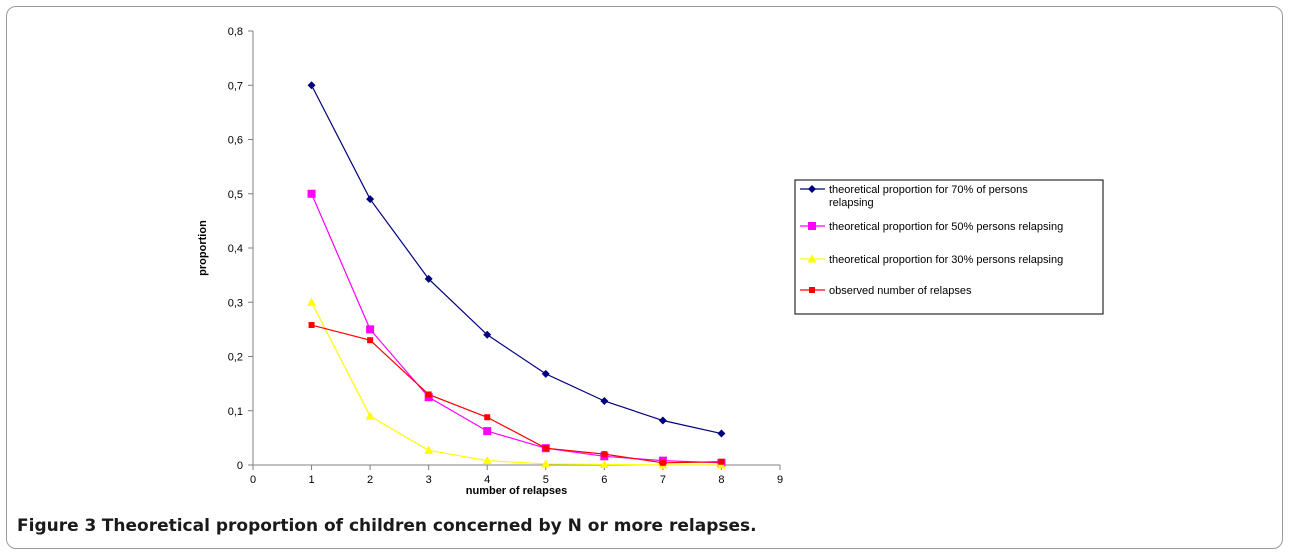 The image size is (1289, 553). Describe the element at coordinates (235, 303) in the screenshot. I see `y-tick-label: 0,3` at that location.